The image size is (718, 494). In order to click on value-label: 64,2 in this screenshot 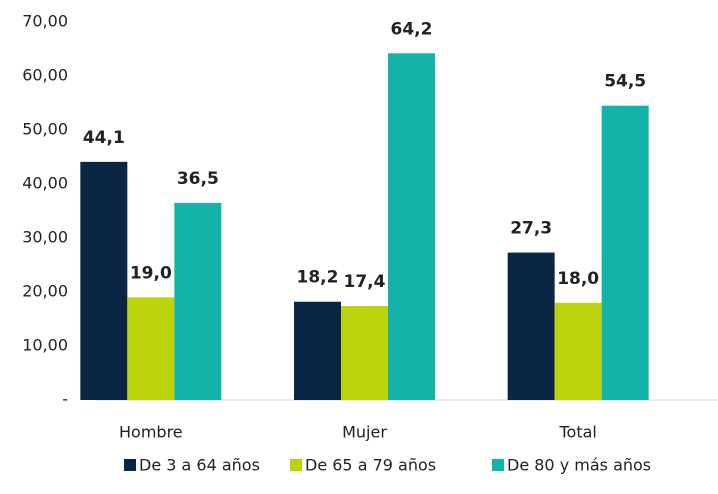, I will do `click(412, 29)`.